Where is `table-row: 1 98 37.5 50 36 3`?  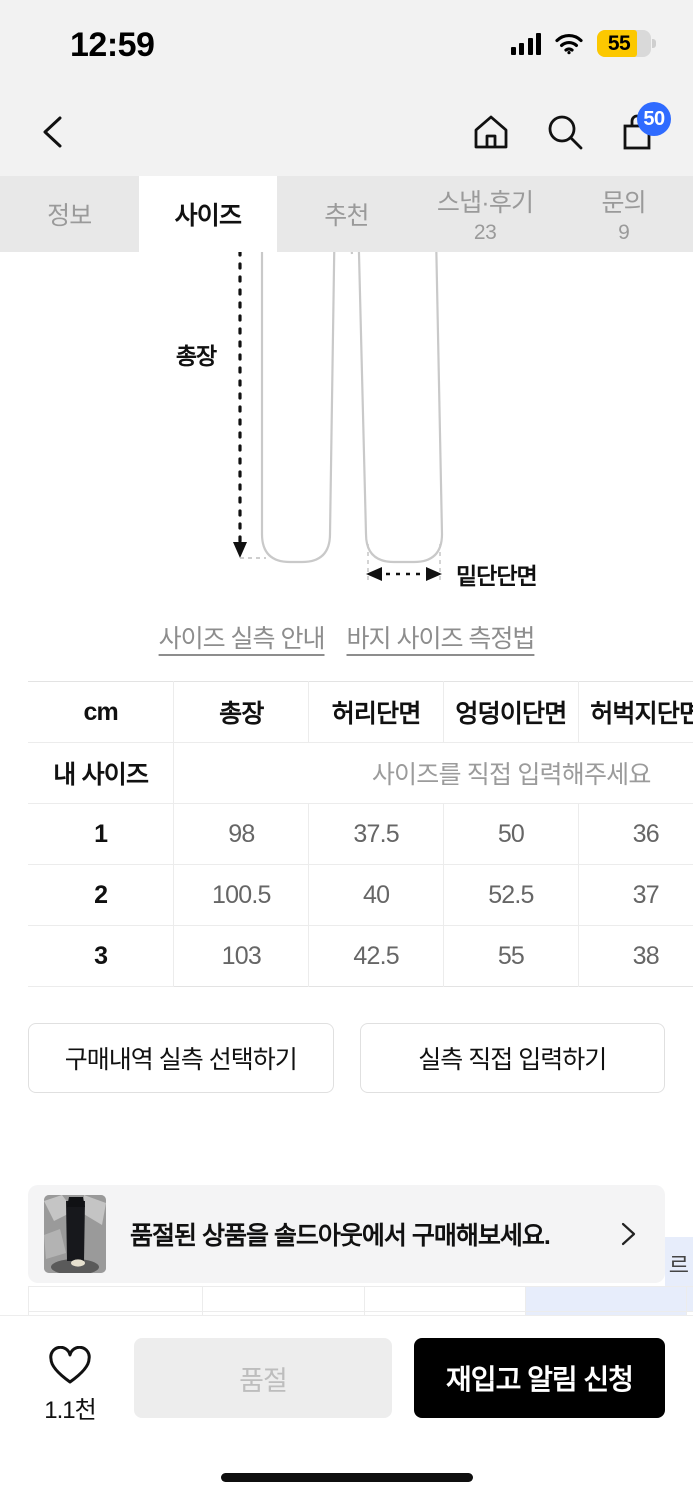 table-row: 1 98 37.5 50 36 3 is located at coordinates (360, 834).